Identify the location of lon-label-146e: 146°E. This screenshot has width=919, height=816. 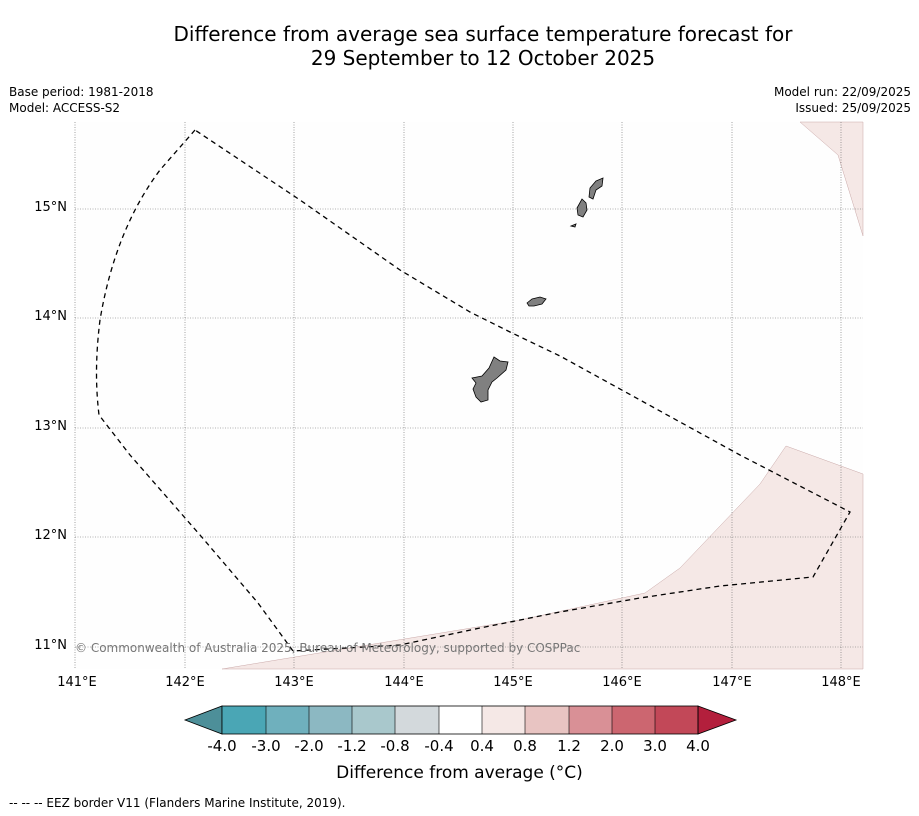
(622, 682).